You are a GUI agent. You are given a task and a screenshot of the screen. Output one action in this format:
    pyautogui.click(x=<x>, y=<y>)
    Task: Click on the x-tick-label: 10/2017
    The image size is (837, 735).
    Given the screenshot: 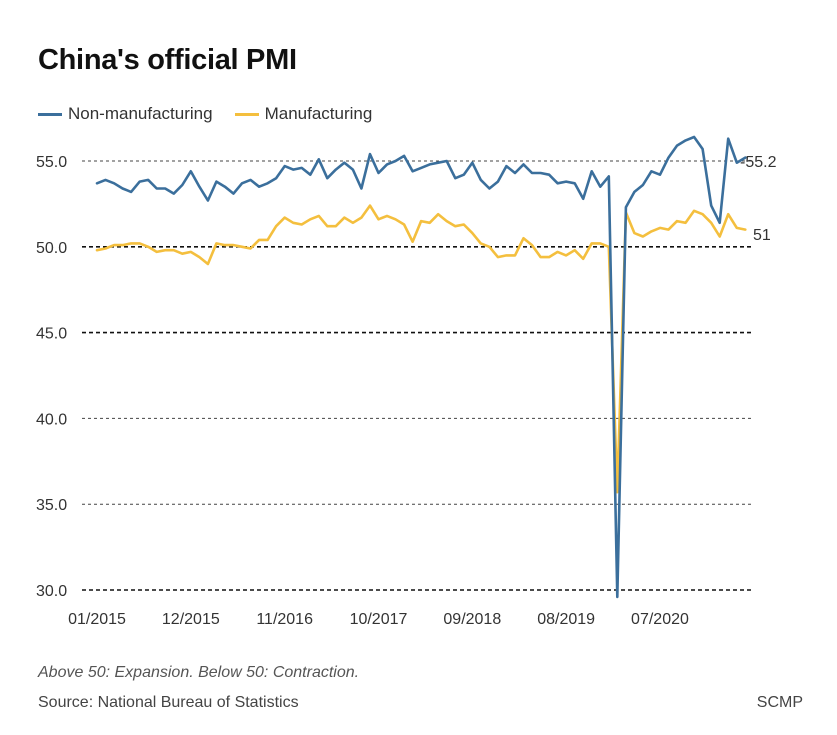 What is the action you would take?
    pyautogui.click(x=379, y=619)
    